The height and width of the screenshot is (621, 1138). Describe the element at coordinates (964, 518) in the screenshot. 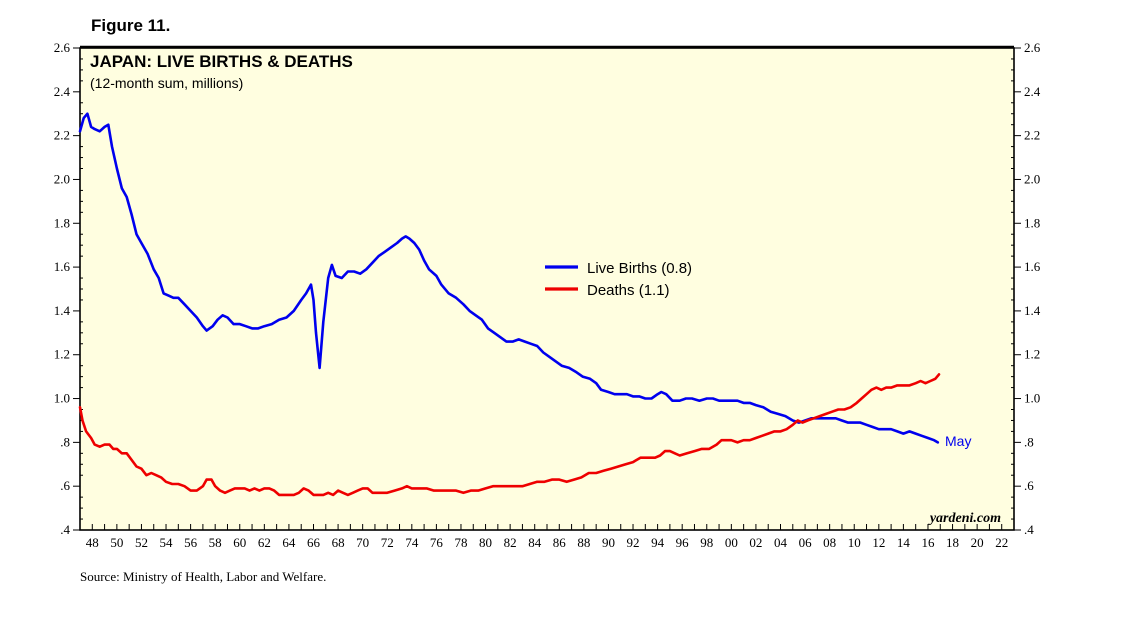

I see `watermark: yardeni.com` at that location.